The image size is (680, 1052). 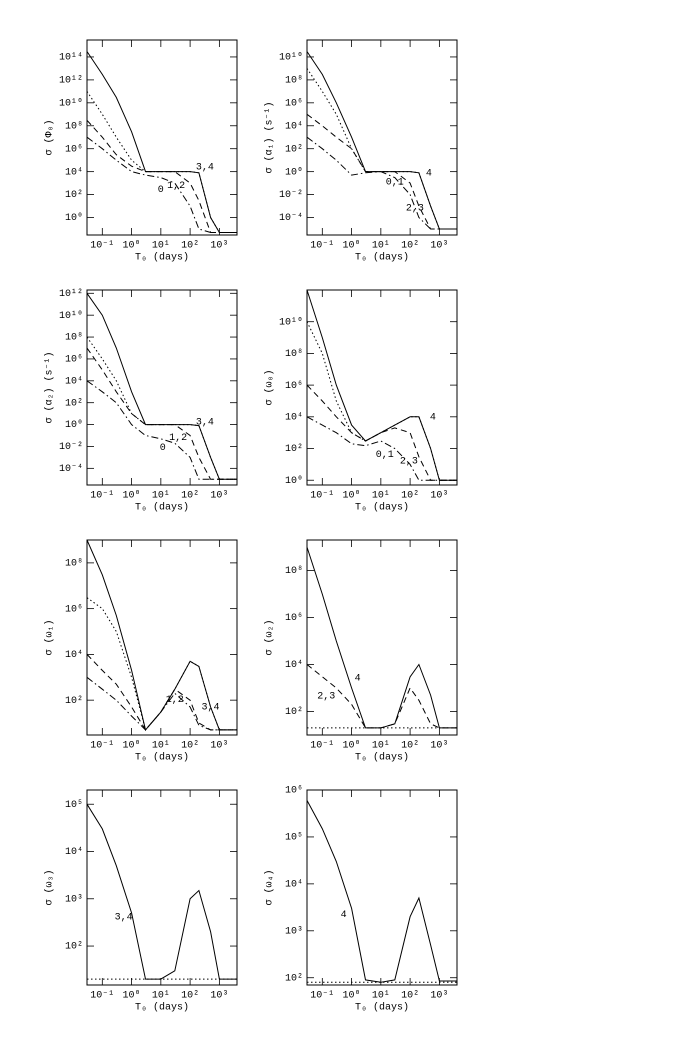 I want to click on y-axis-label: σ (α₂) (s⁻¹), so click(x=50, y=387).